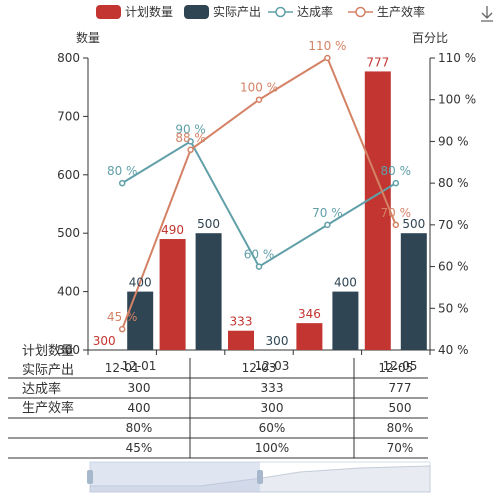  I want to click on line-label-0-3: 70 %, so click(327, 213).